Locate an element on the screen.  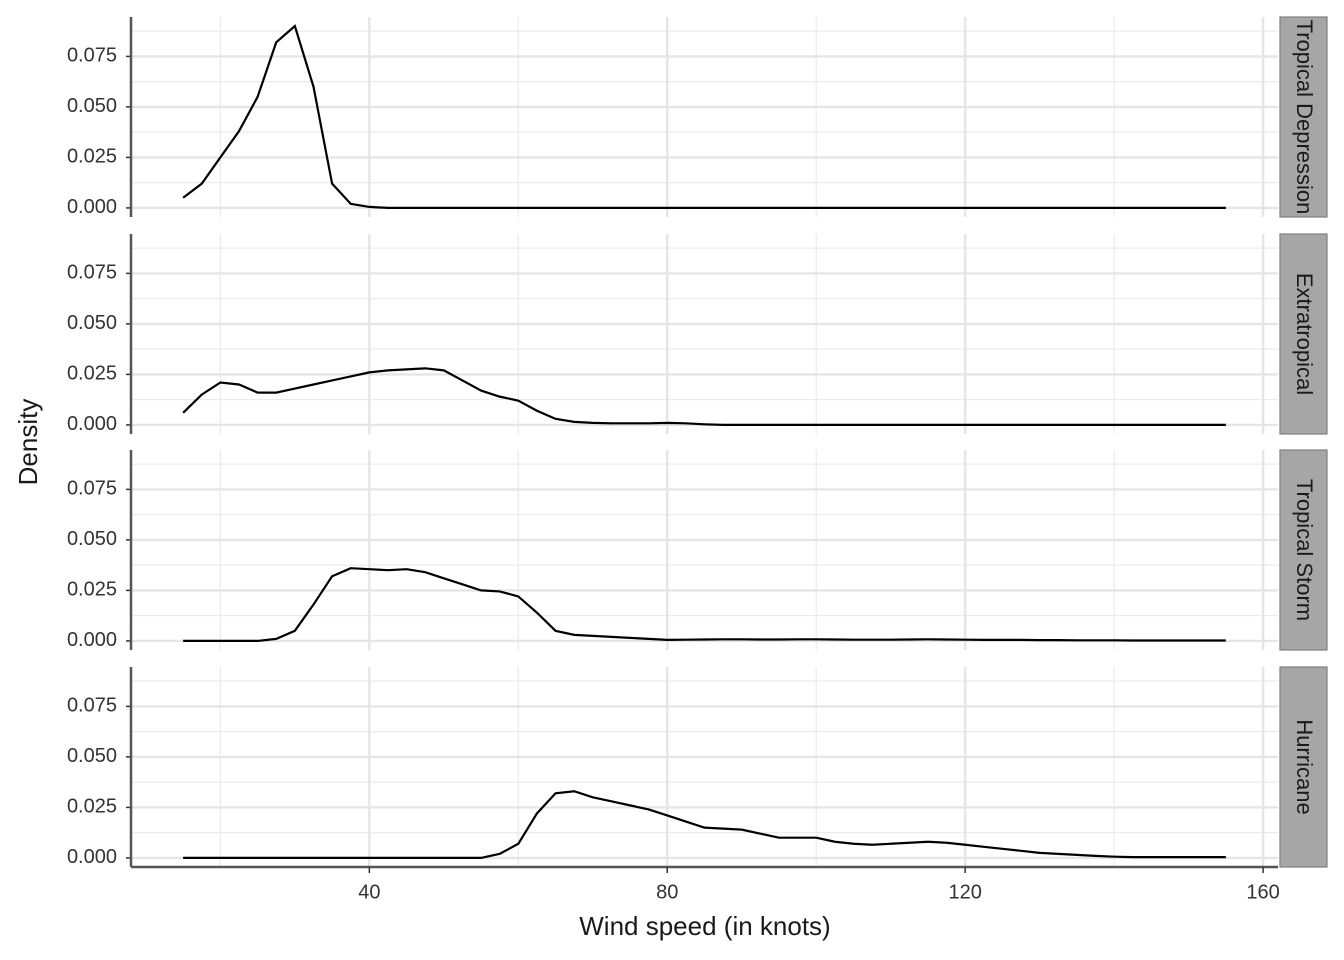
facet-label: Tropical Storm is located at coordinates (1304, 550).